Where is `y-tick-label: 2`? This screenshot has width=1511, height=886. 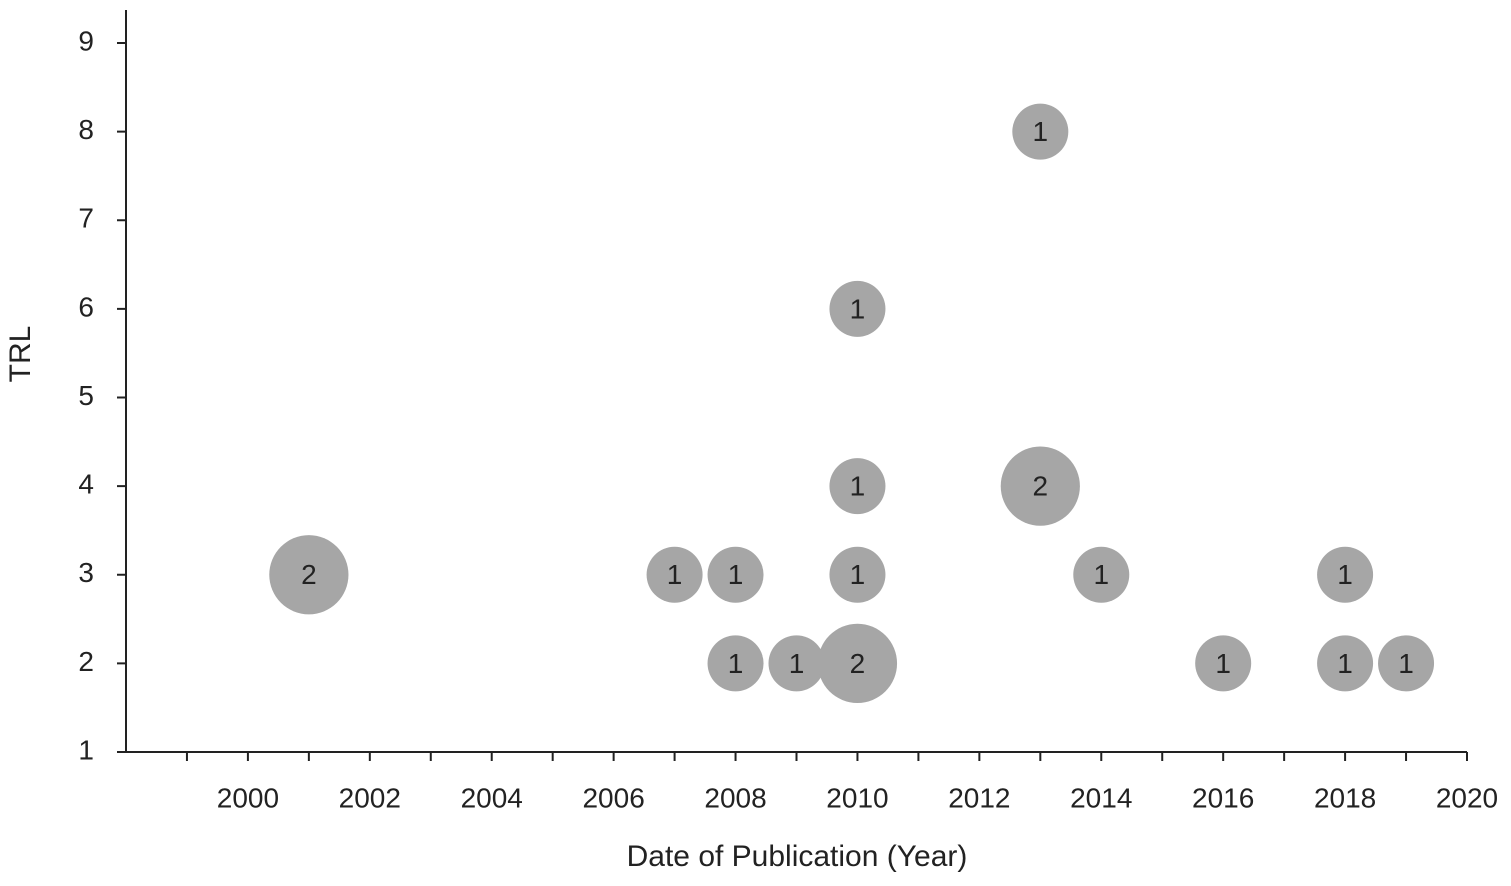 y-tick-label: 2 is located at coordinates (86, 661).